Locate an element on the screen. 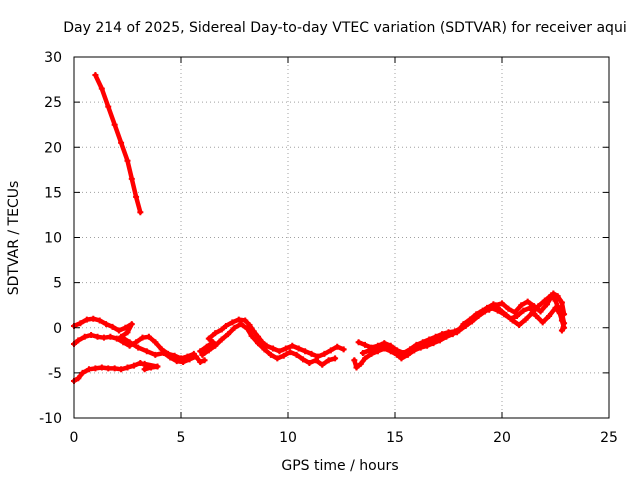  y-tick-label: -10 is located at coordinates (50, 419).